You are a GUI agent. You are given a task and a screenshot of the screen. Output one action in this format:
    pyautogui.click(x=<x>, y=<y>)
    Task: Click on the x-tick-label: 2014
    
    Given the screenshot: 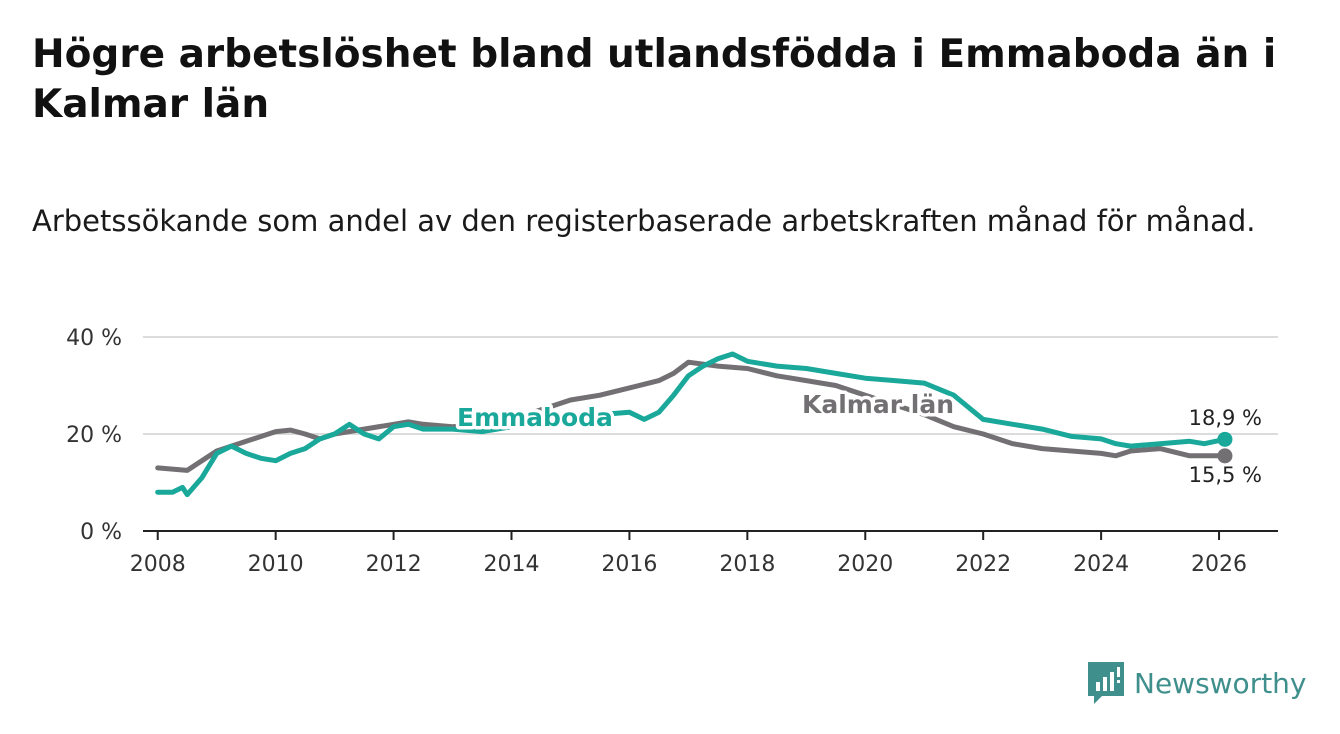 What is the action you would take?
    pyautogui.click(x=512, y=564)
    